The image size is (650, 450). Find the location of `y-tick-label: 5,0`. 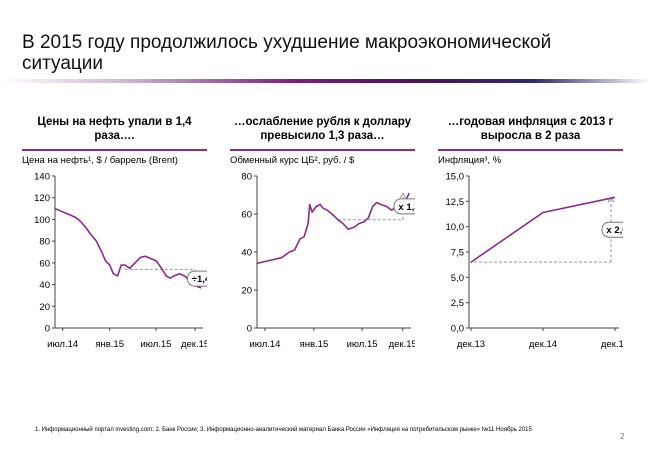

y-tick-label: 5,0 is located at coordinates (457, 278).